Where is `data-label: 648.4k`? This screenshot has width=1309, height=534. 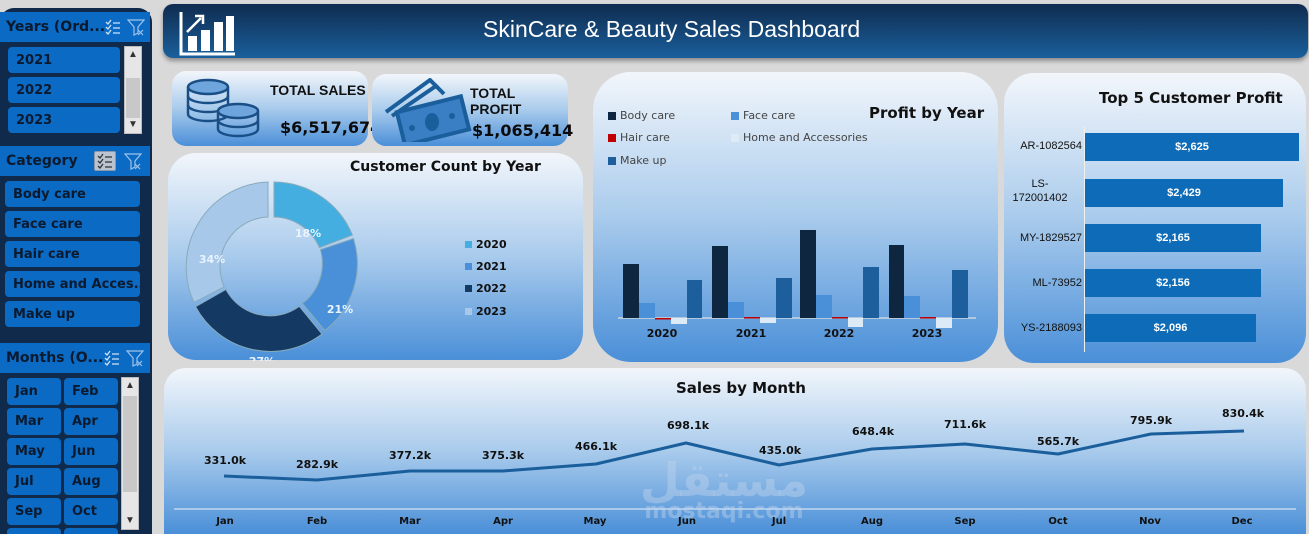
data-label: 648.4k is located at coordinates (873, 431).